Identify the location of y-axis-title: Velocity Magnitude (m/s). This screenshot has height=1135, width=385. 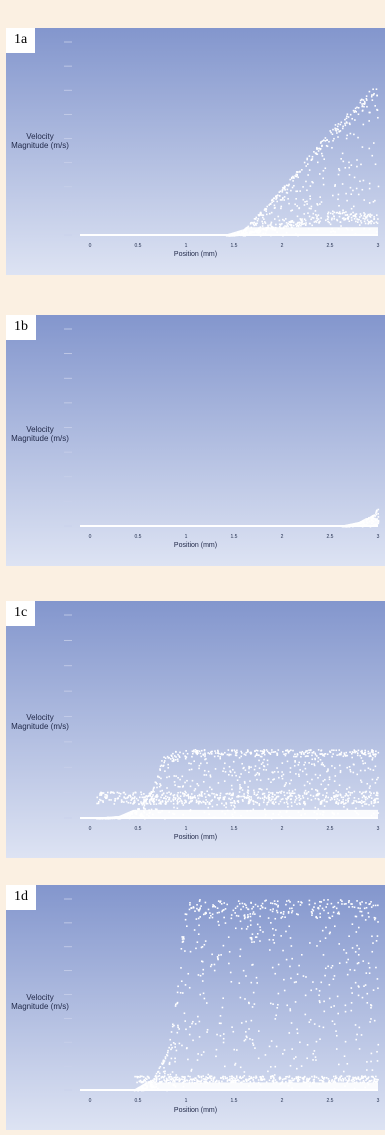
(40, 722).